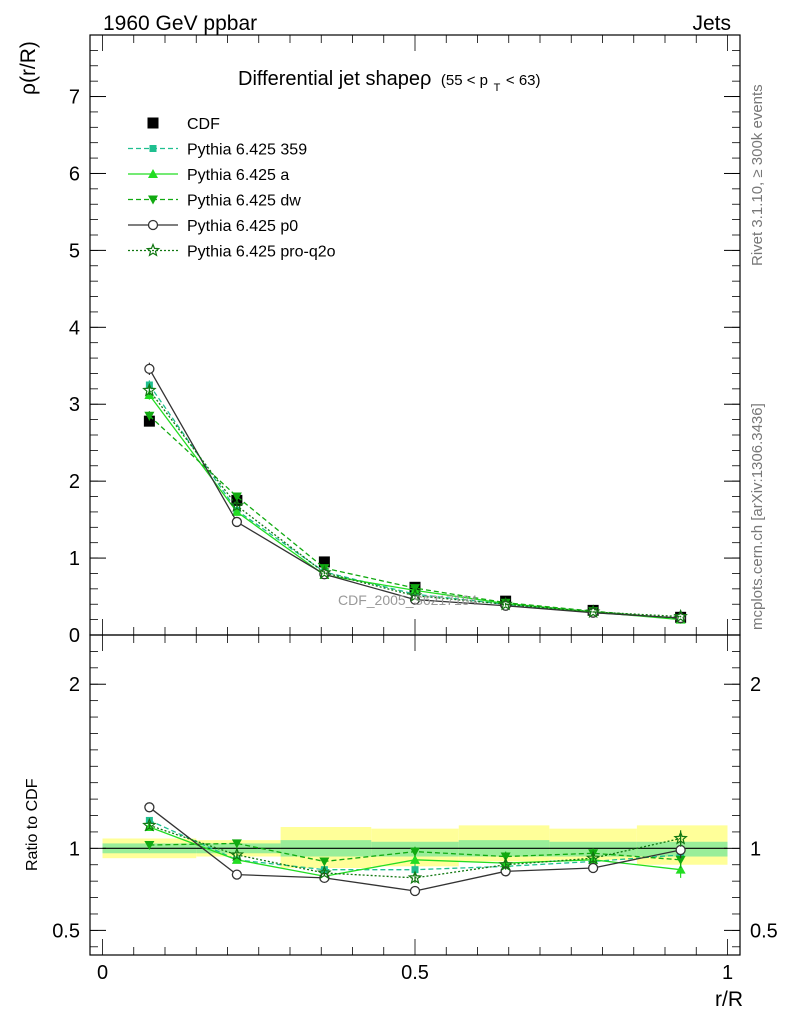 The height and width of the screenshot is (1024, 786). Describe the element at coordinates (74, 636) in the screenshot. I see `main-y-tick-label: 0` at that location.